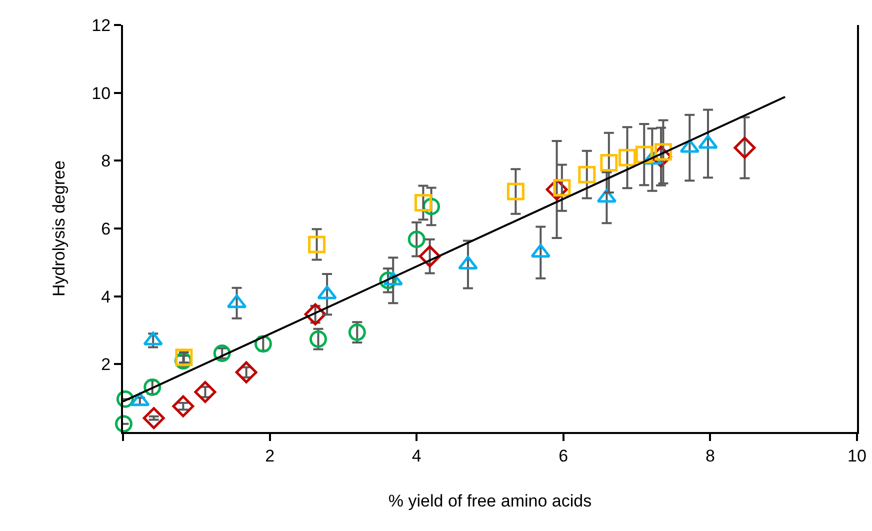 This screenshot has height=531, width=872. What do you see at coordinates (490, 500) in the screenshot?
I see `x-axis-title: % yield of free amino acids` at bounding box center [490, 500].